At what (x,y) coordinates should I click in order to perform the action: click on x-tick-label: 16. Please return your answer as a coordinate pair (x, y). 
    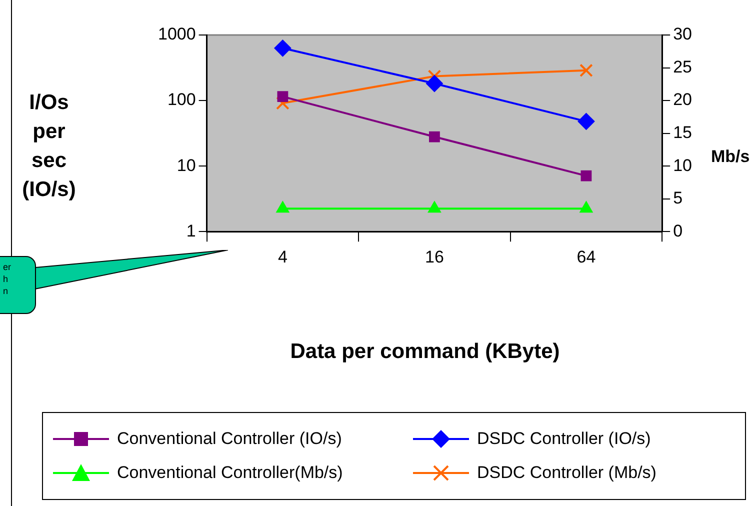
    Looking at the image, I should click on (434, 256).